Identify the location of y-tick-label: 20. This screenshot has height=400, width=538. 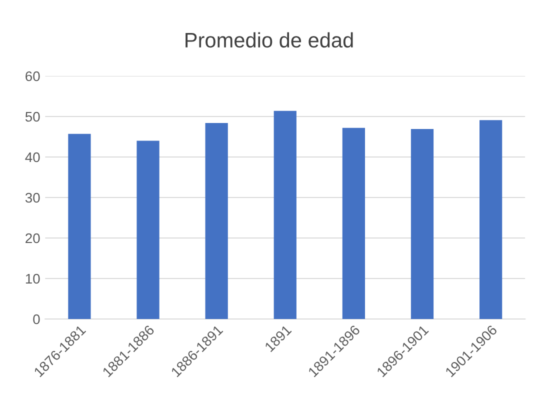
(33, 238).